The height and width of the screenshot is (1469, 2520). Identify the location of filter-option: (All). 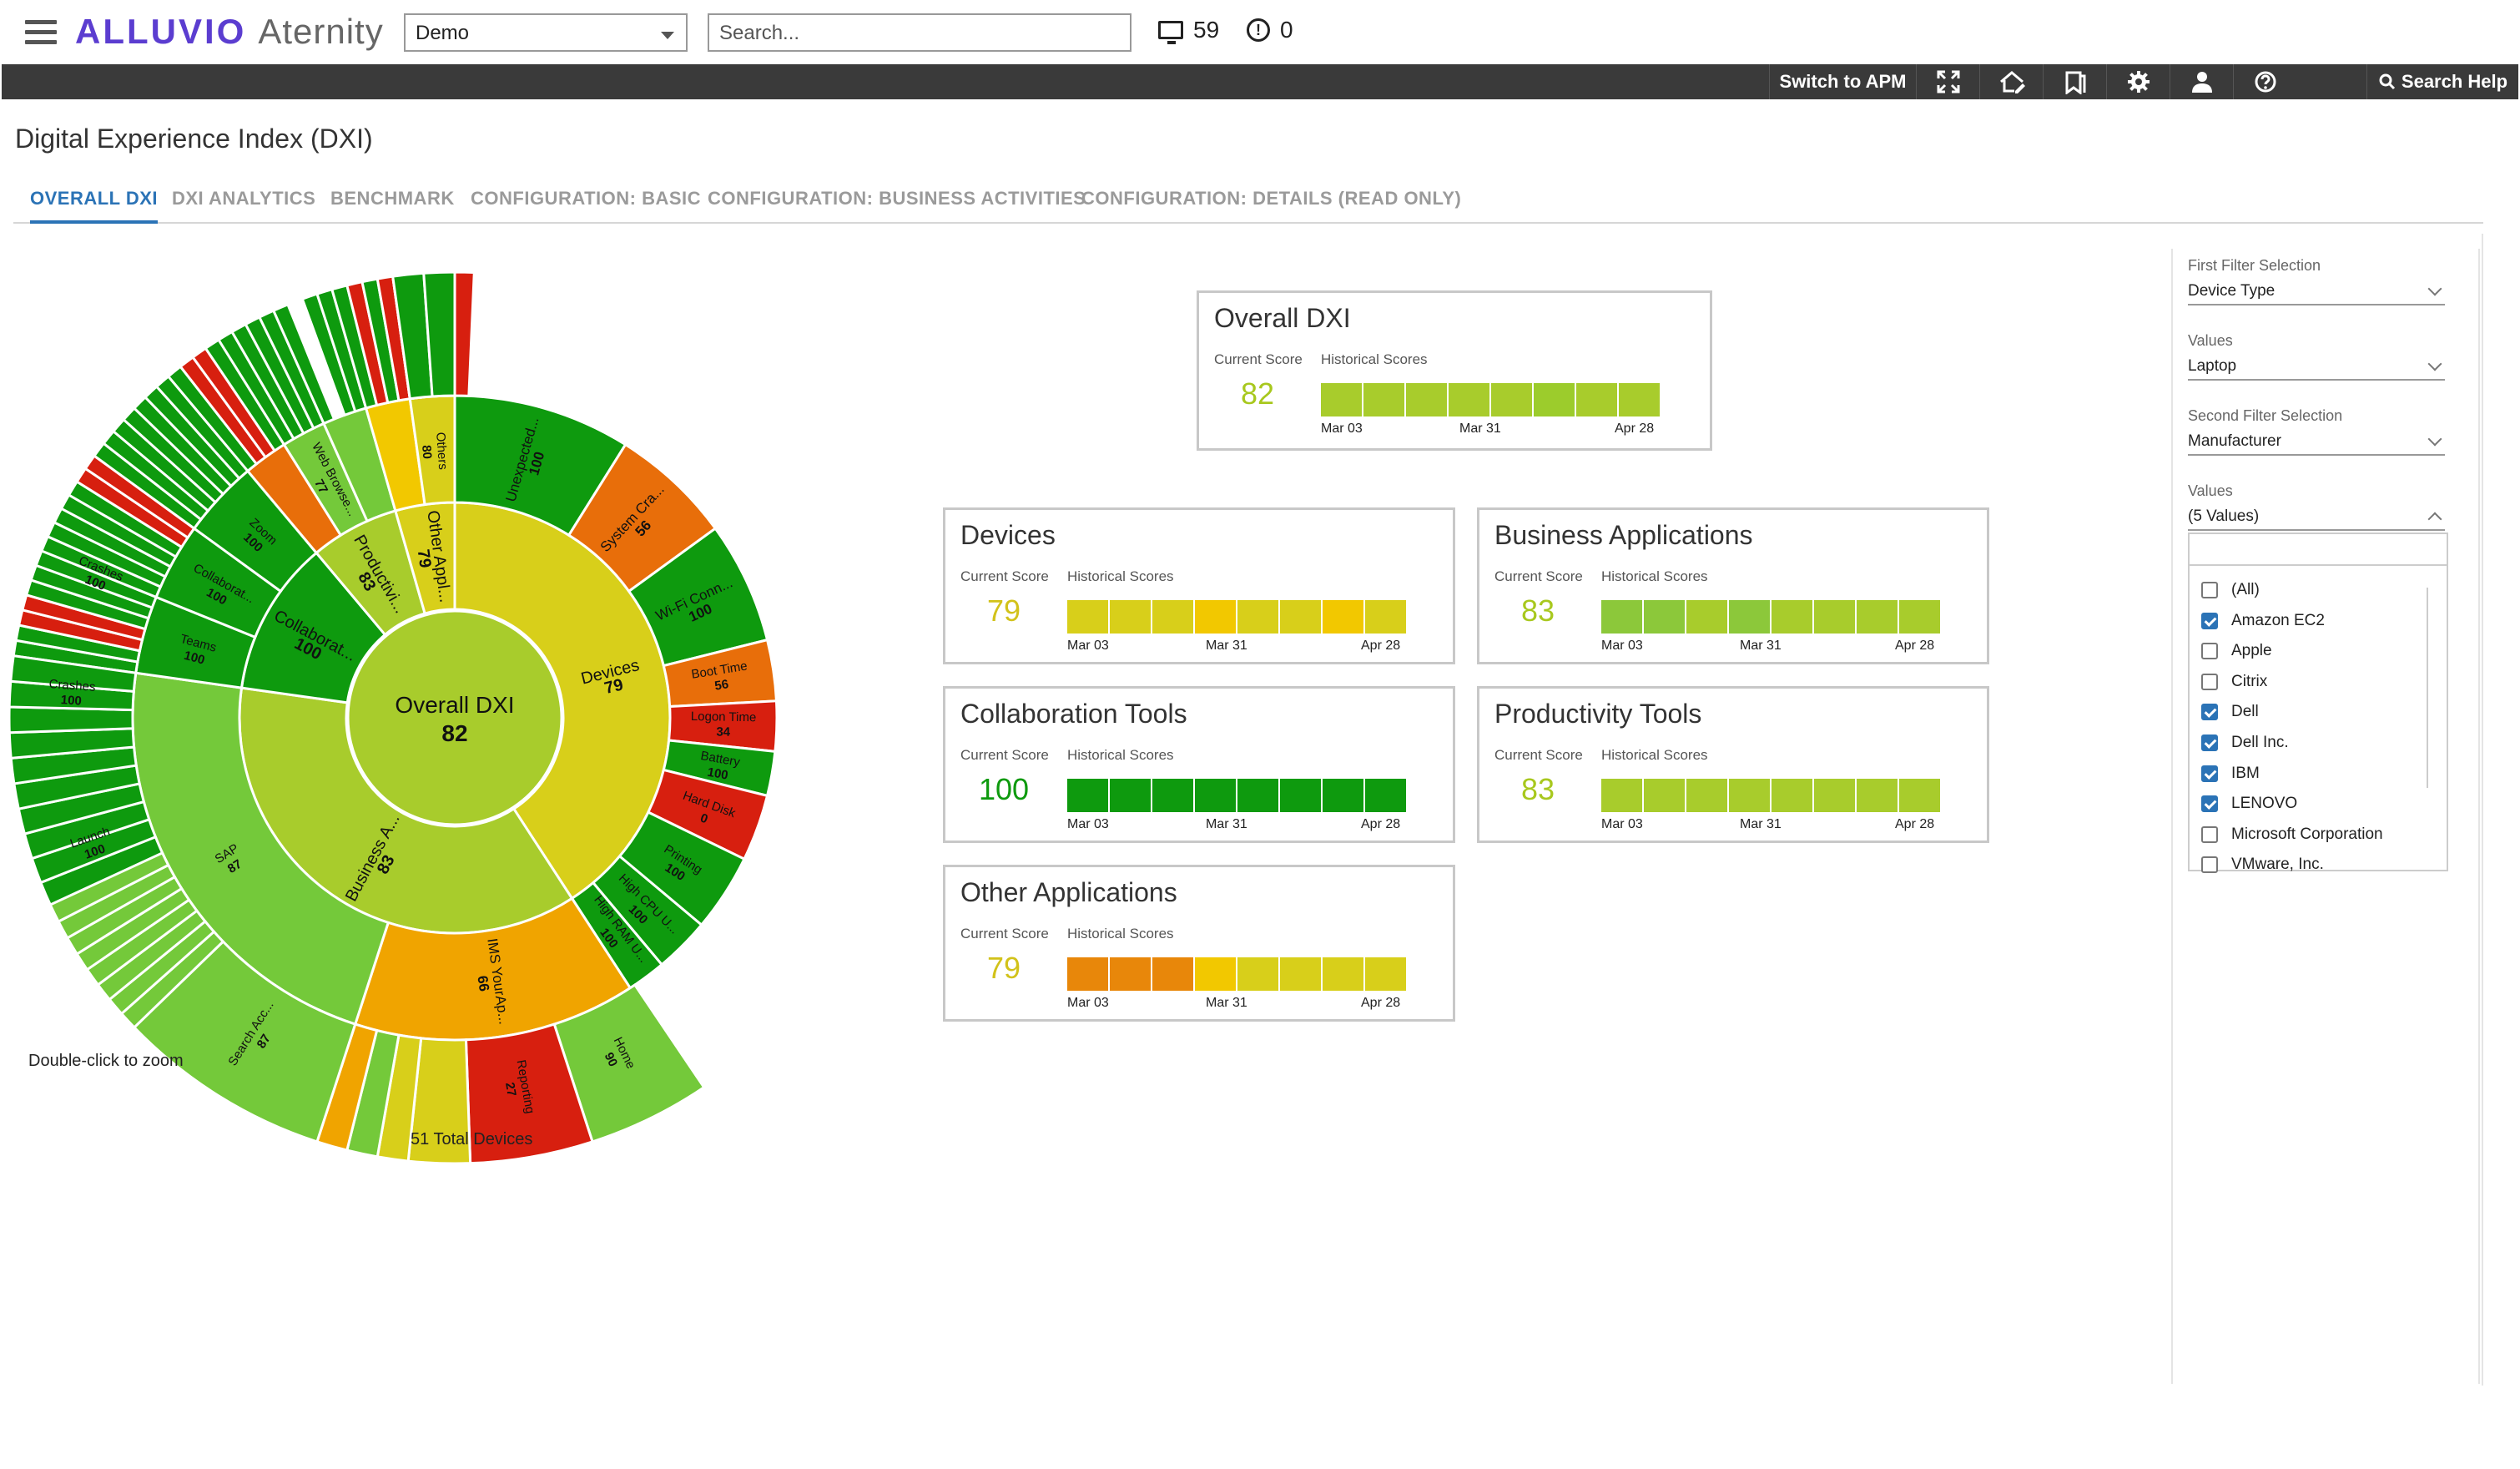
(2230, 590).